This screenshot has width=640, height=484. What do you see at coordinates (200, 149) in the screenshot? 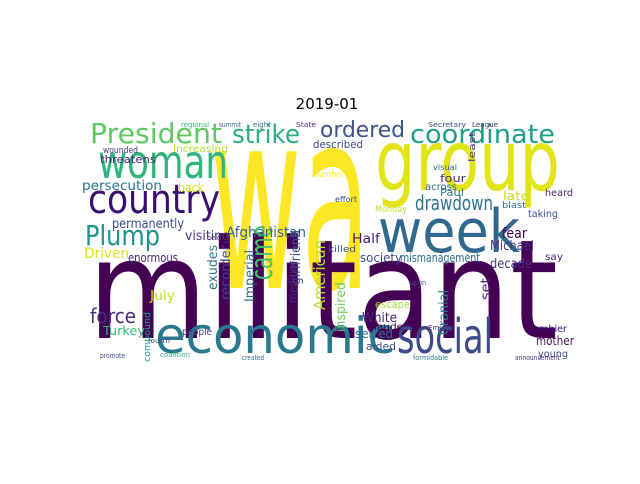
I see `cloud-word: increasing` at bounding box center [200, 149].